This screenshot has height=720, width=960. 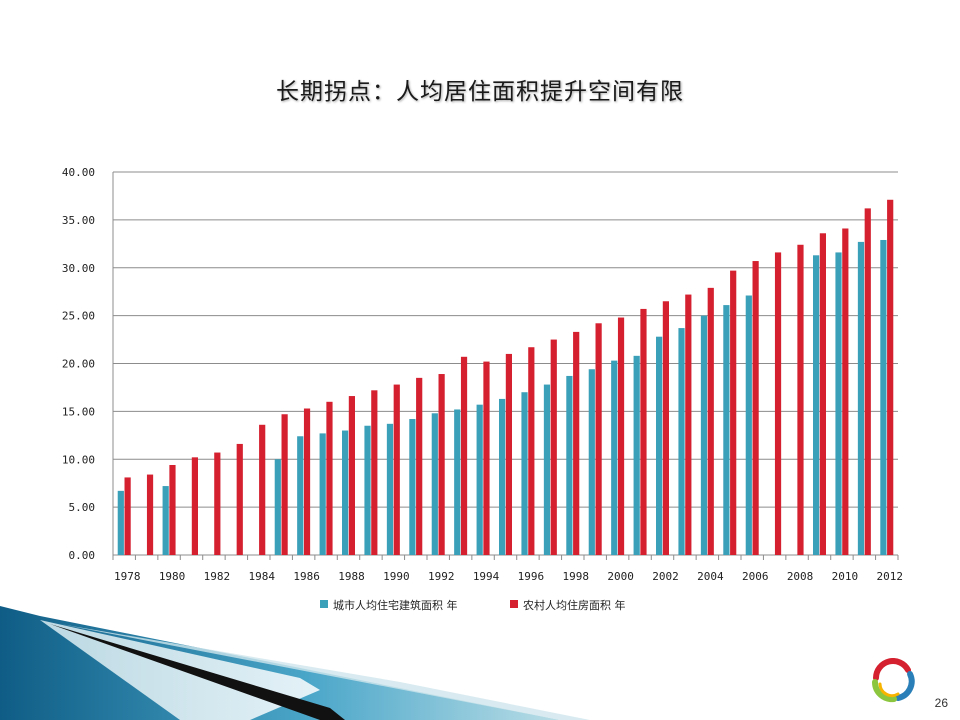 What do you see at coordinates (306, 576) in the screenshot?
I see `x-tick-label: 1986` at bounding box center [306, 576].